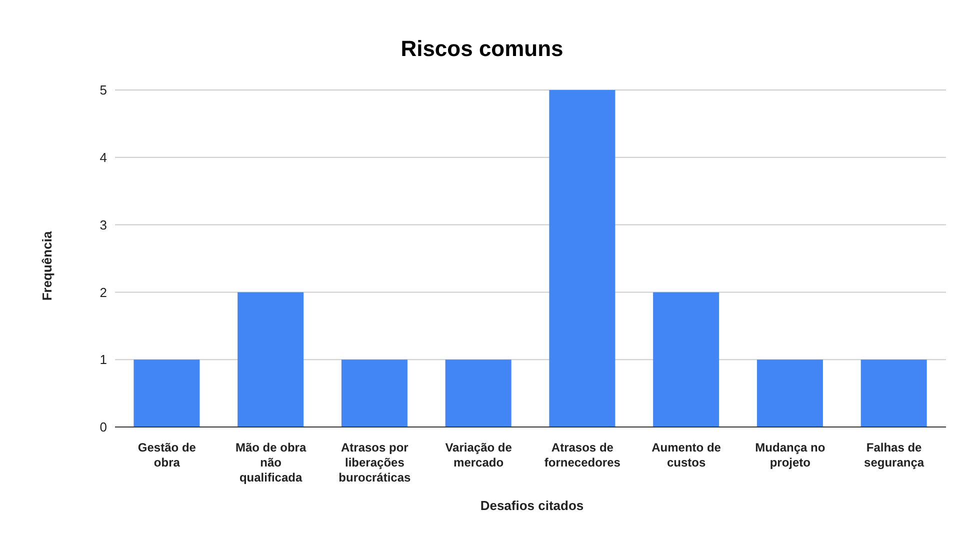 The height and width of the screenshot is (535, 964). What do you see at coordinates (532, 505) in the screenshot?
I see `x-axis-title: Desafios citados` at bounding box center [532, 505].